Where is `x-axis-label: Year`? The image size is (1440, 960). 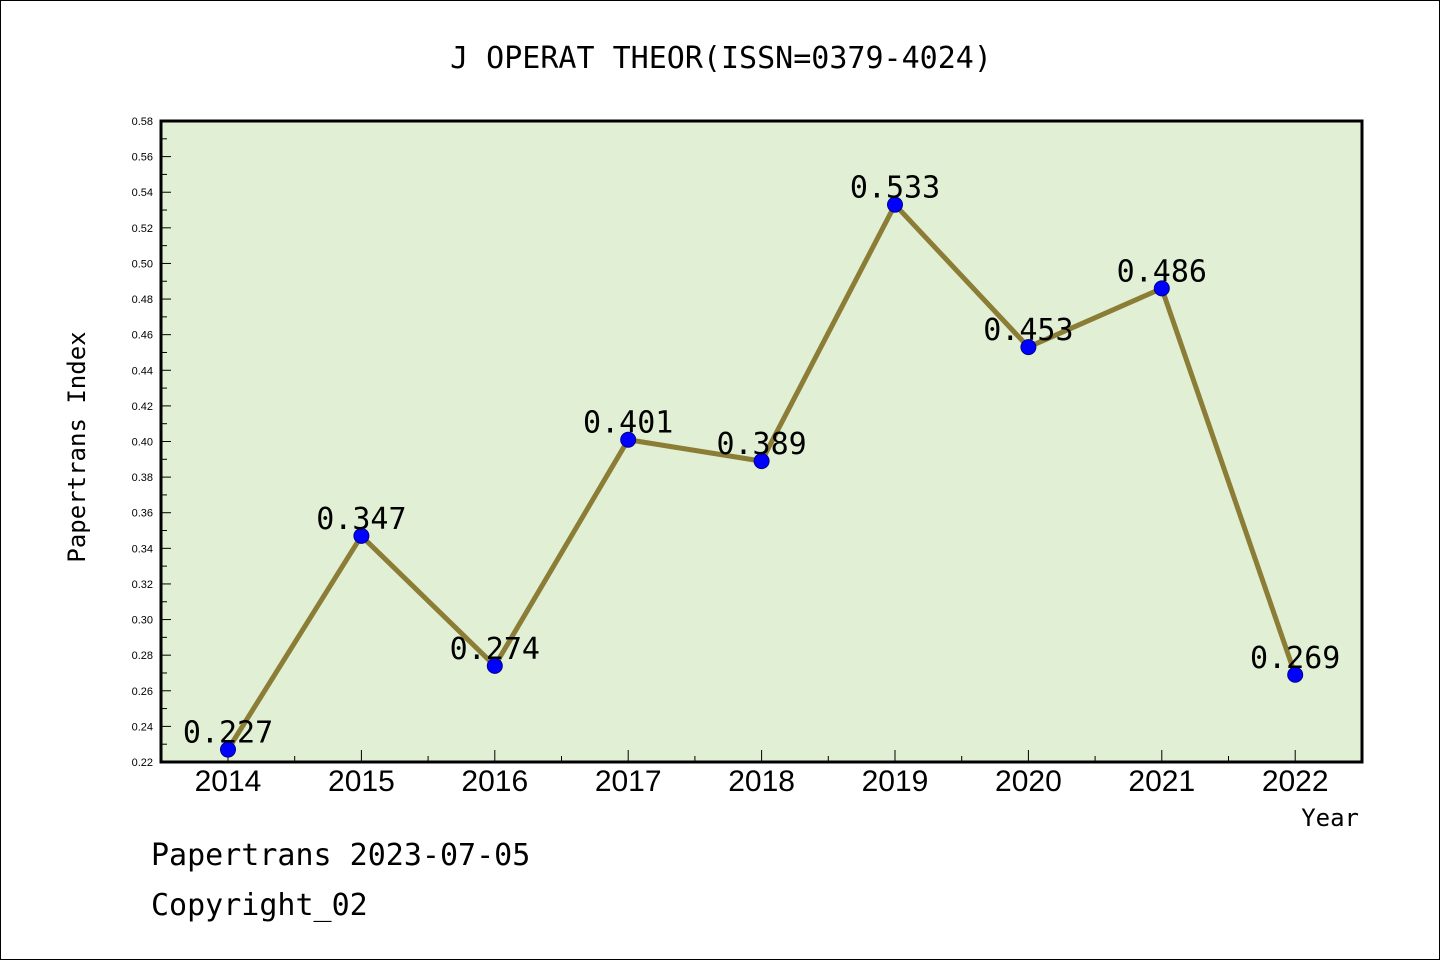 x-axis-label: Year is located at coordinates (1330, 818).